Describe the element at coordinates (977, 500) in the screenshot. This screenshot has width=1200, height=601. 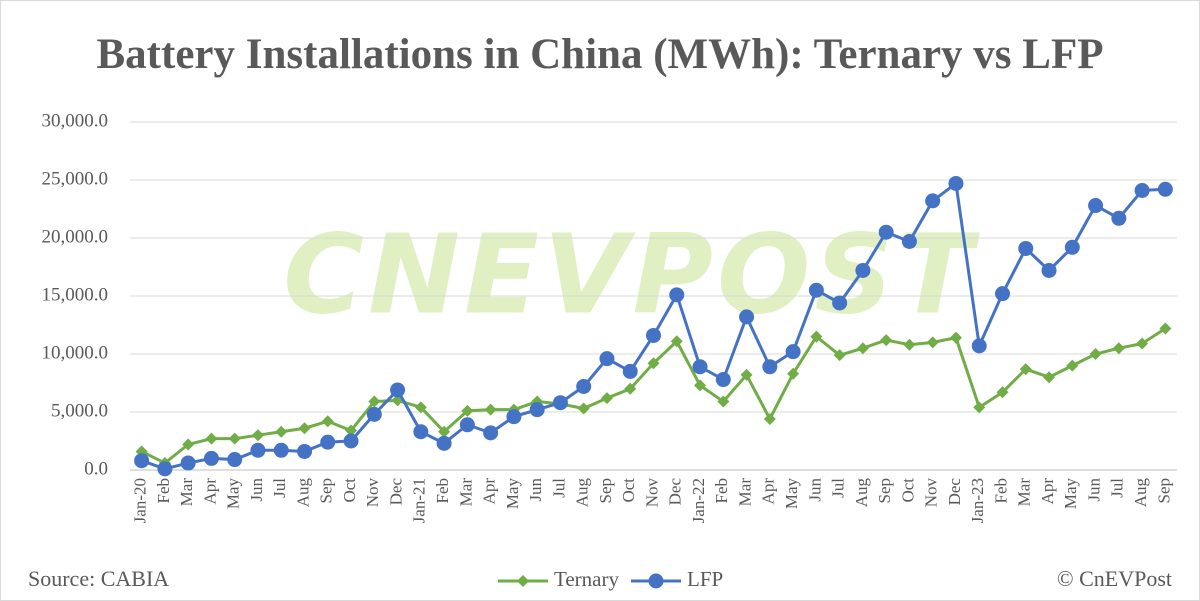
I see `x-tick-label: Jan-23` at that location.